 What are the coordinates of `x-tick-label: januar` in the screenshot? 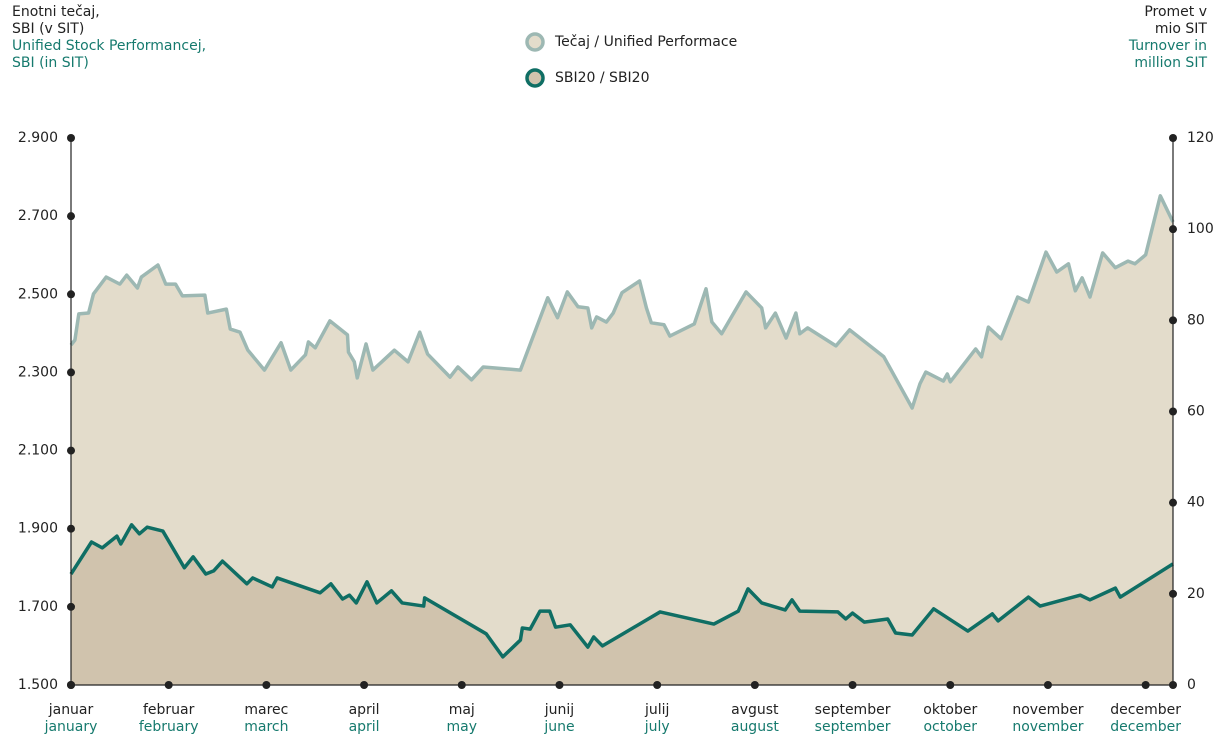 It's located at (71, 710).